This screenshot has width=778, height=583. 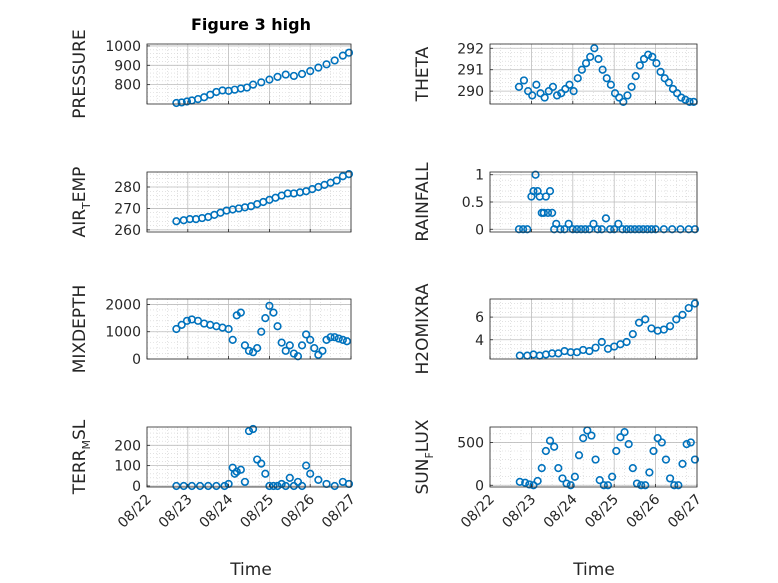 I want to click on grid, so click(x=249, y=74).